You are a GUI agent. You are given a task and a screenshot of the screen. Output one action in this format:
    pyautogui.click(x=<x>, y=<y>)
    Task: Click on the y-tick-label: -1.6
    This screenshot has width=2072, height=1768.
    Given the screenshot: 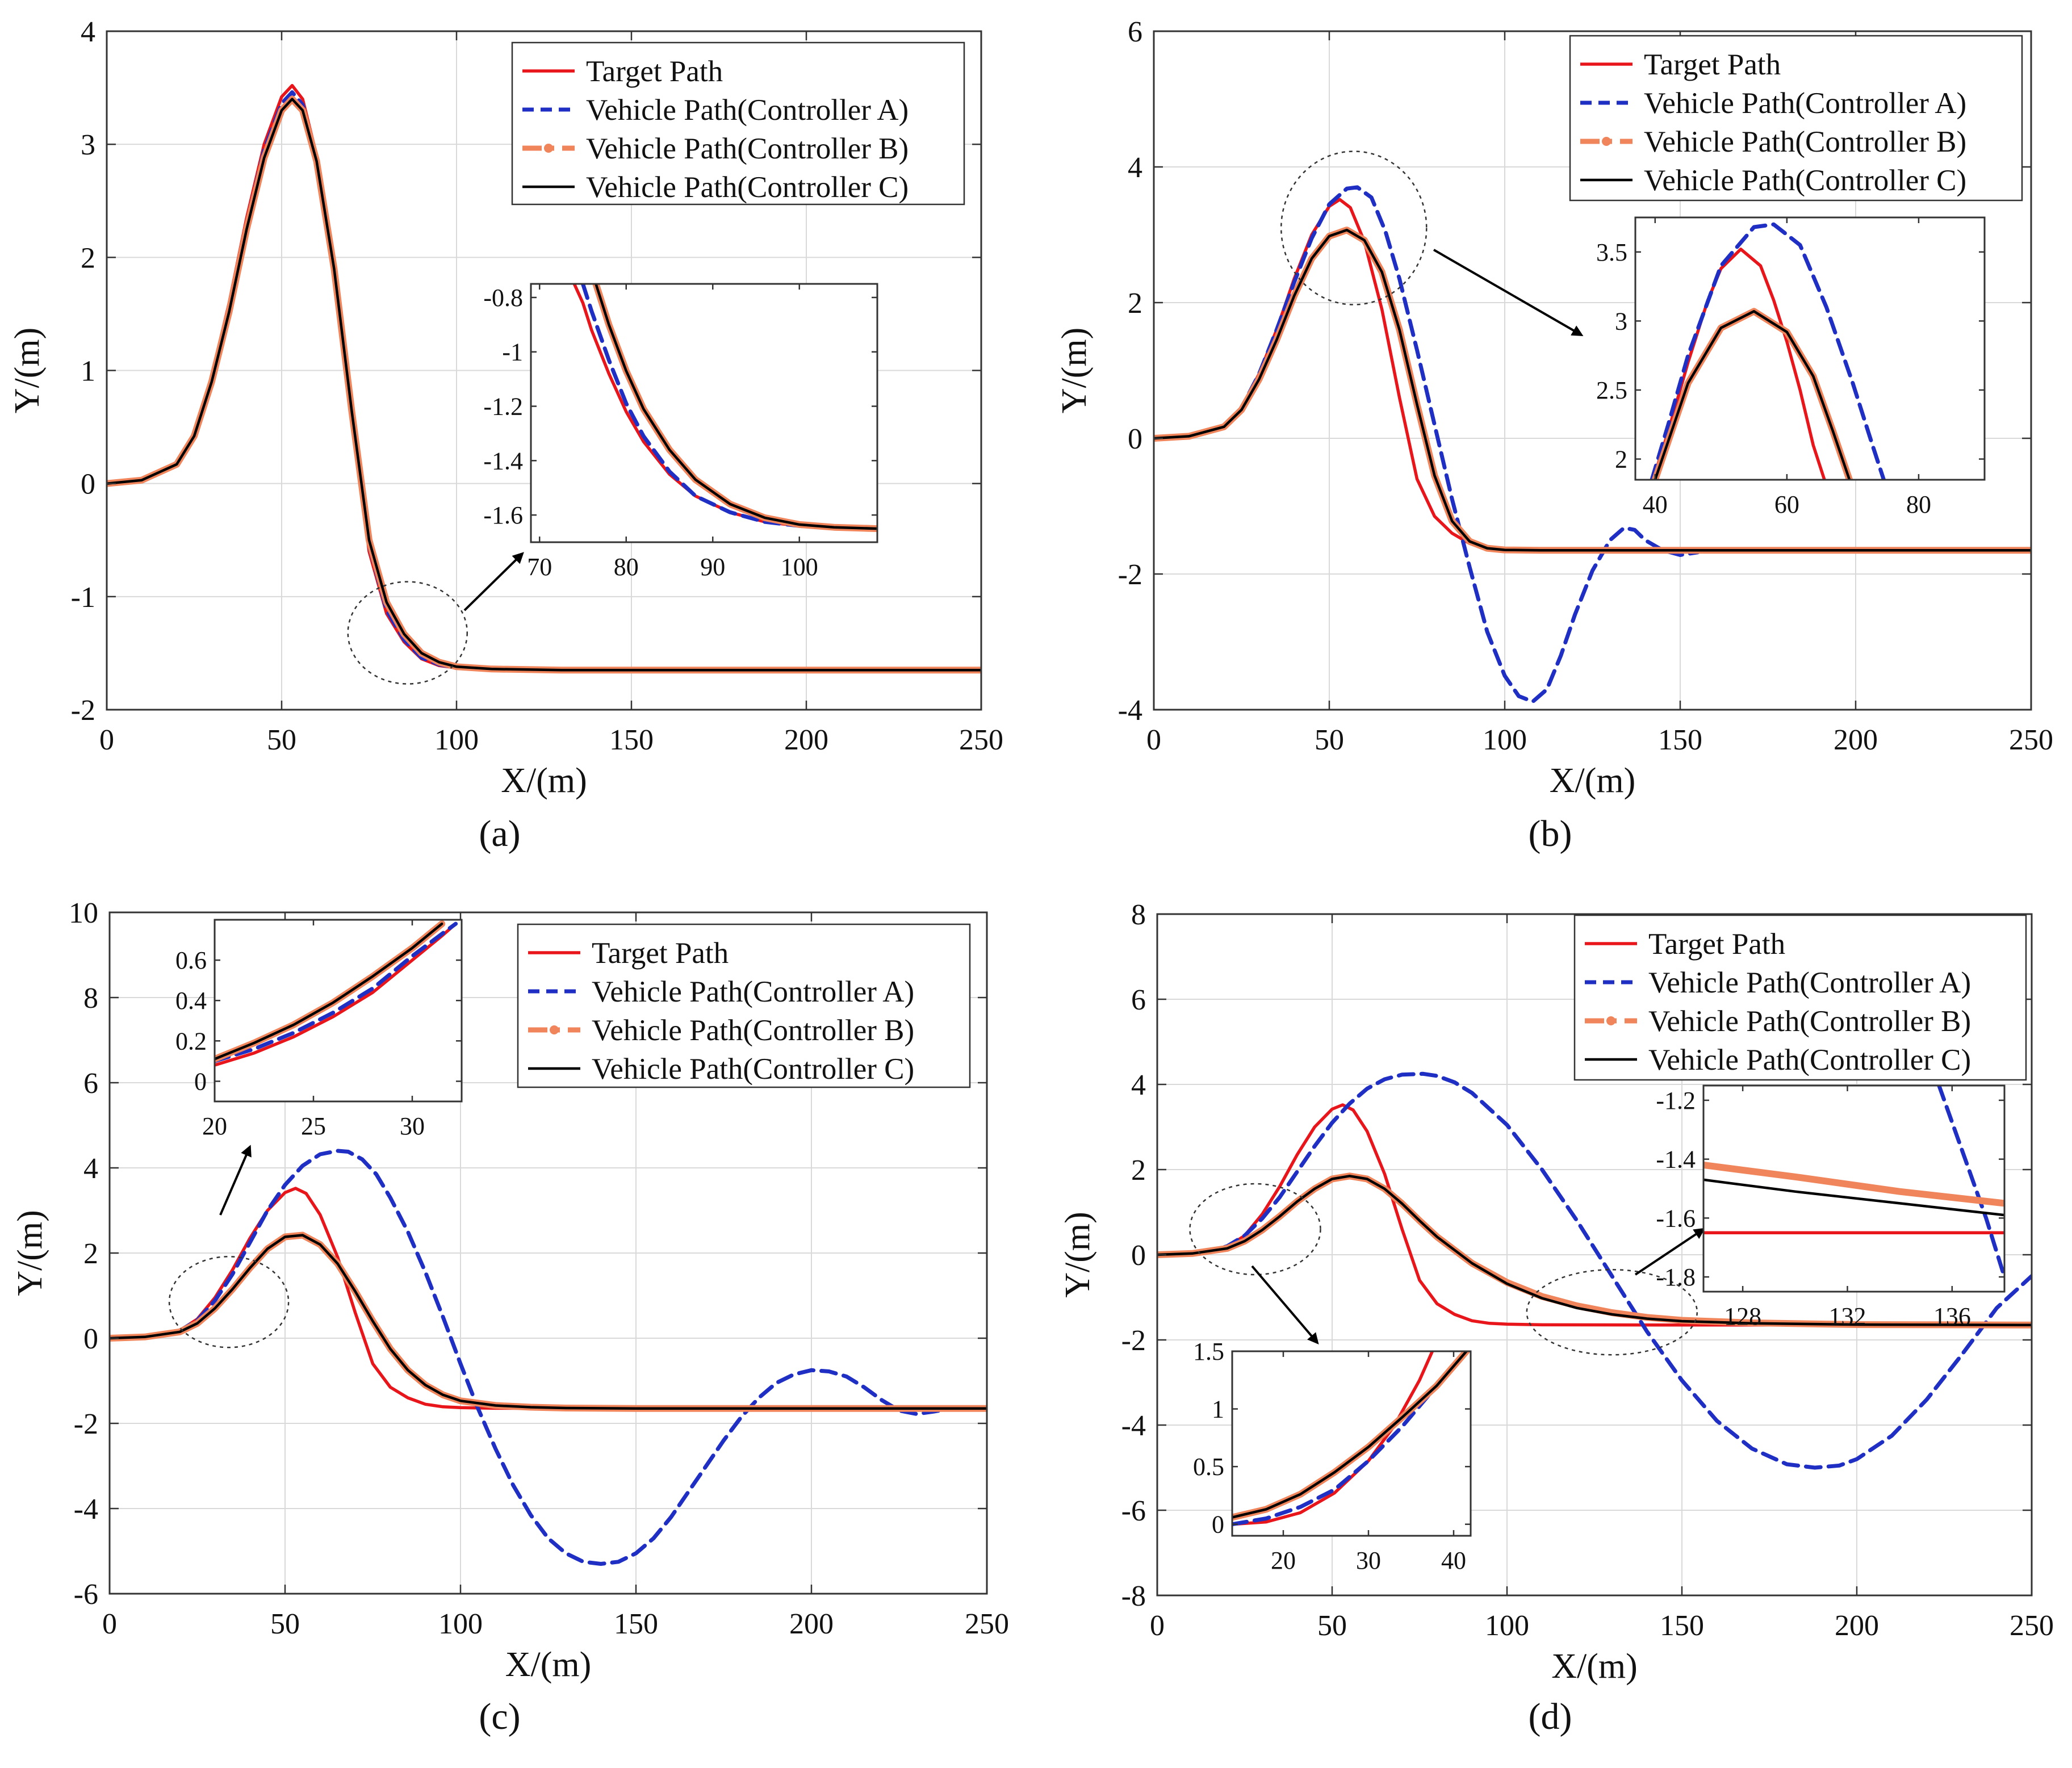 What is the action you would take?
    pyautogui.click(x=1676, y=1218)
    